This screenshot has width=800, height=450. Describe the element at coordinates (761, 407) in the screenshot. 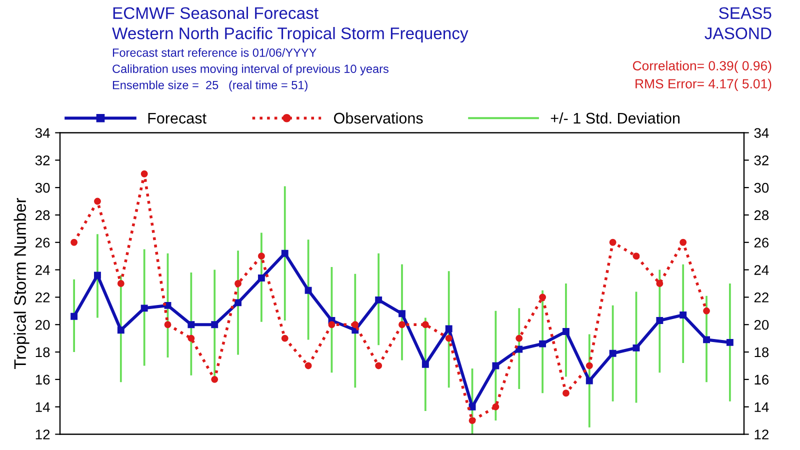

I see `y2-tick-label: 14` at that location.